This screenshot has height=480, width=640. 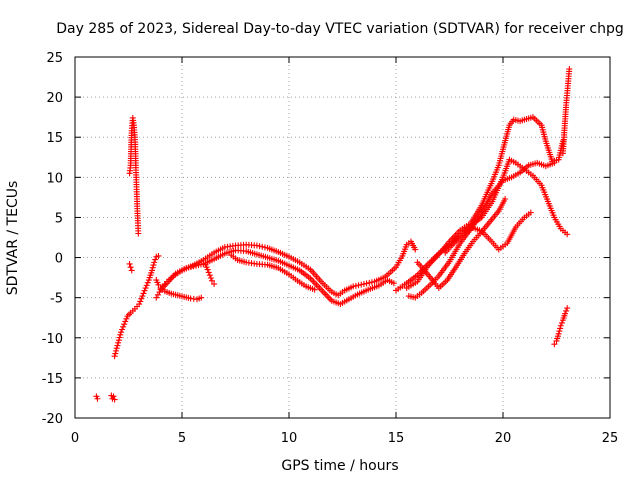 What do you see at coordinates (339, 466) in the screenshot?
I see `x-axis-label: GPS time / hours` at bounding box center [339, 466].